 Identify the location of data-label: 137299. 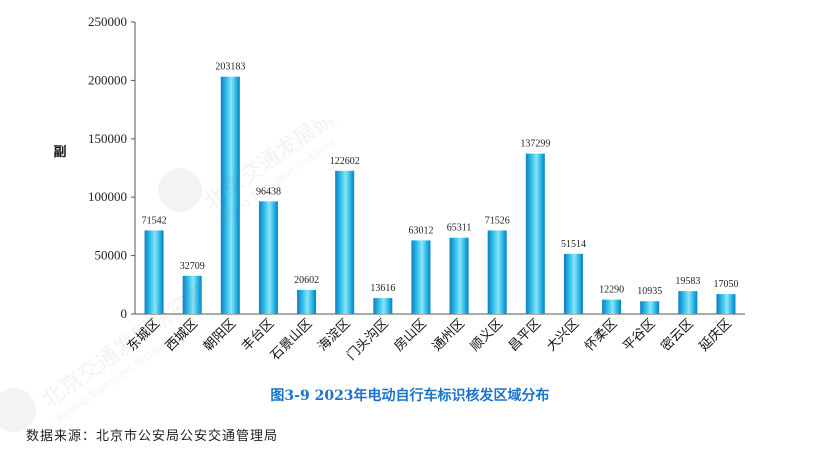
(535, 144).